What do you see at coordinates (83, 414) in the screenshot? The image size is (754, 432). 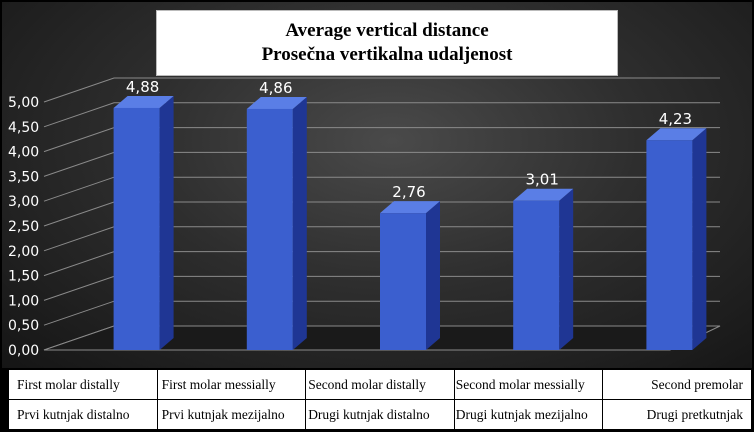 I see `category-label: Prvi kutnjak distalno` at bounding box center [83, 414].